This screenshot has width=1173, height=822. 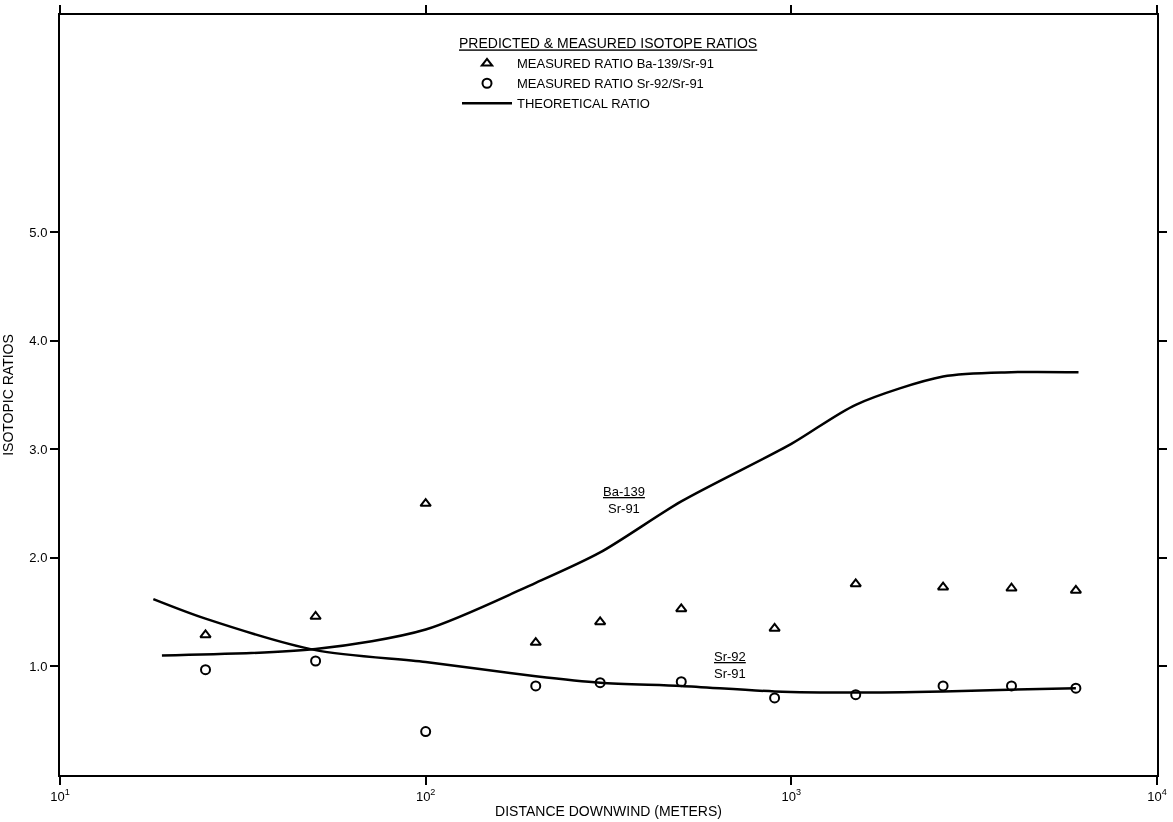 What do you see at coordinates (38, 558) in the screenshot?
I see `y-tick-label: 2.0` at bounding box center [38, 558].